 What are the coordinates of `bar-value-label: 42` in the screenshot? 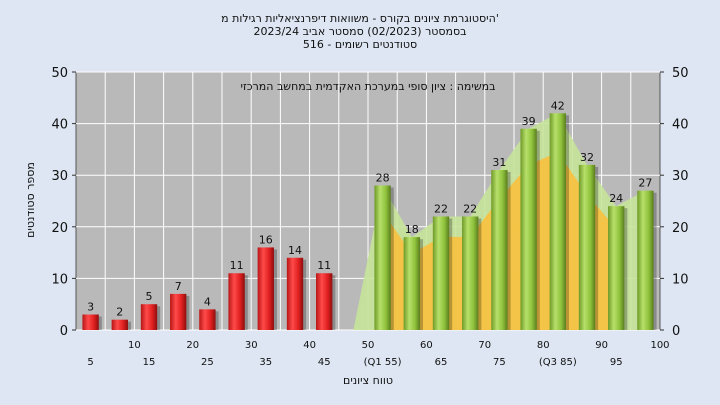 It's located at (558, 105).